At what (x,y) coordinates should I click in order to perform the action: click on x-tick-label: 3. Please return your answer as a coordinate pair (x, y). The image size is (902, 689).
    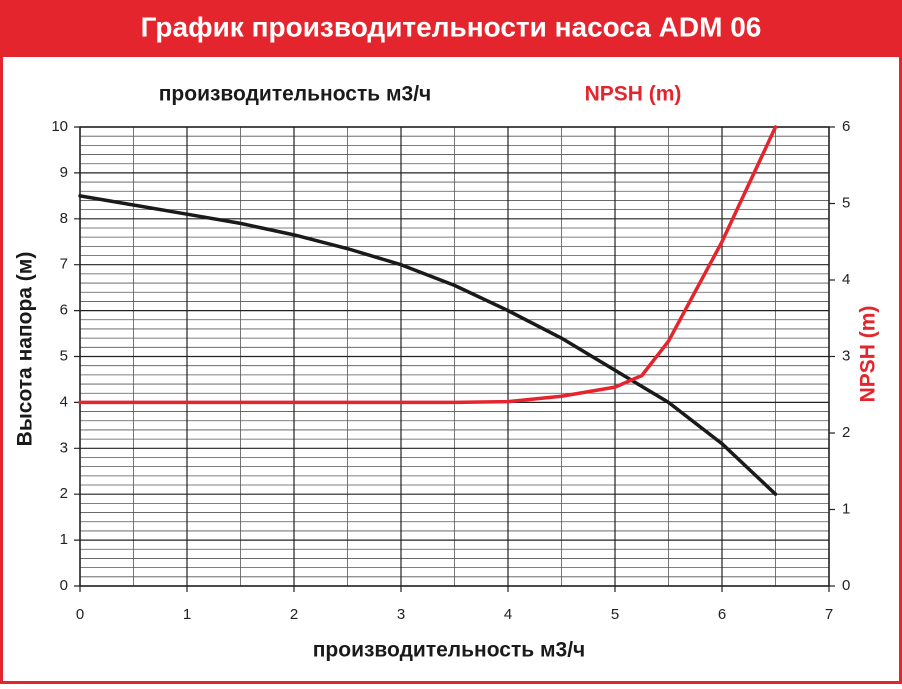
    Looking at the image, I should click on (401, 614).